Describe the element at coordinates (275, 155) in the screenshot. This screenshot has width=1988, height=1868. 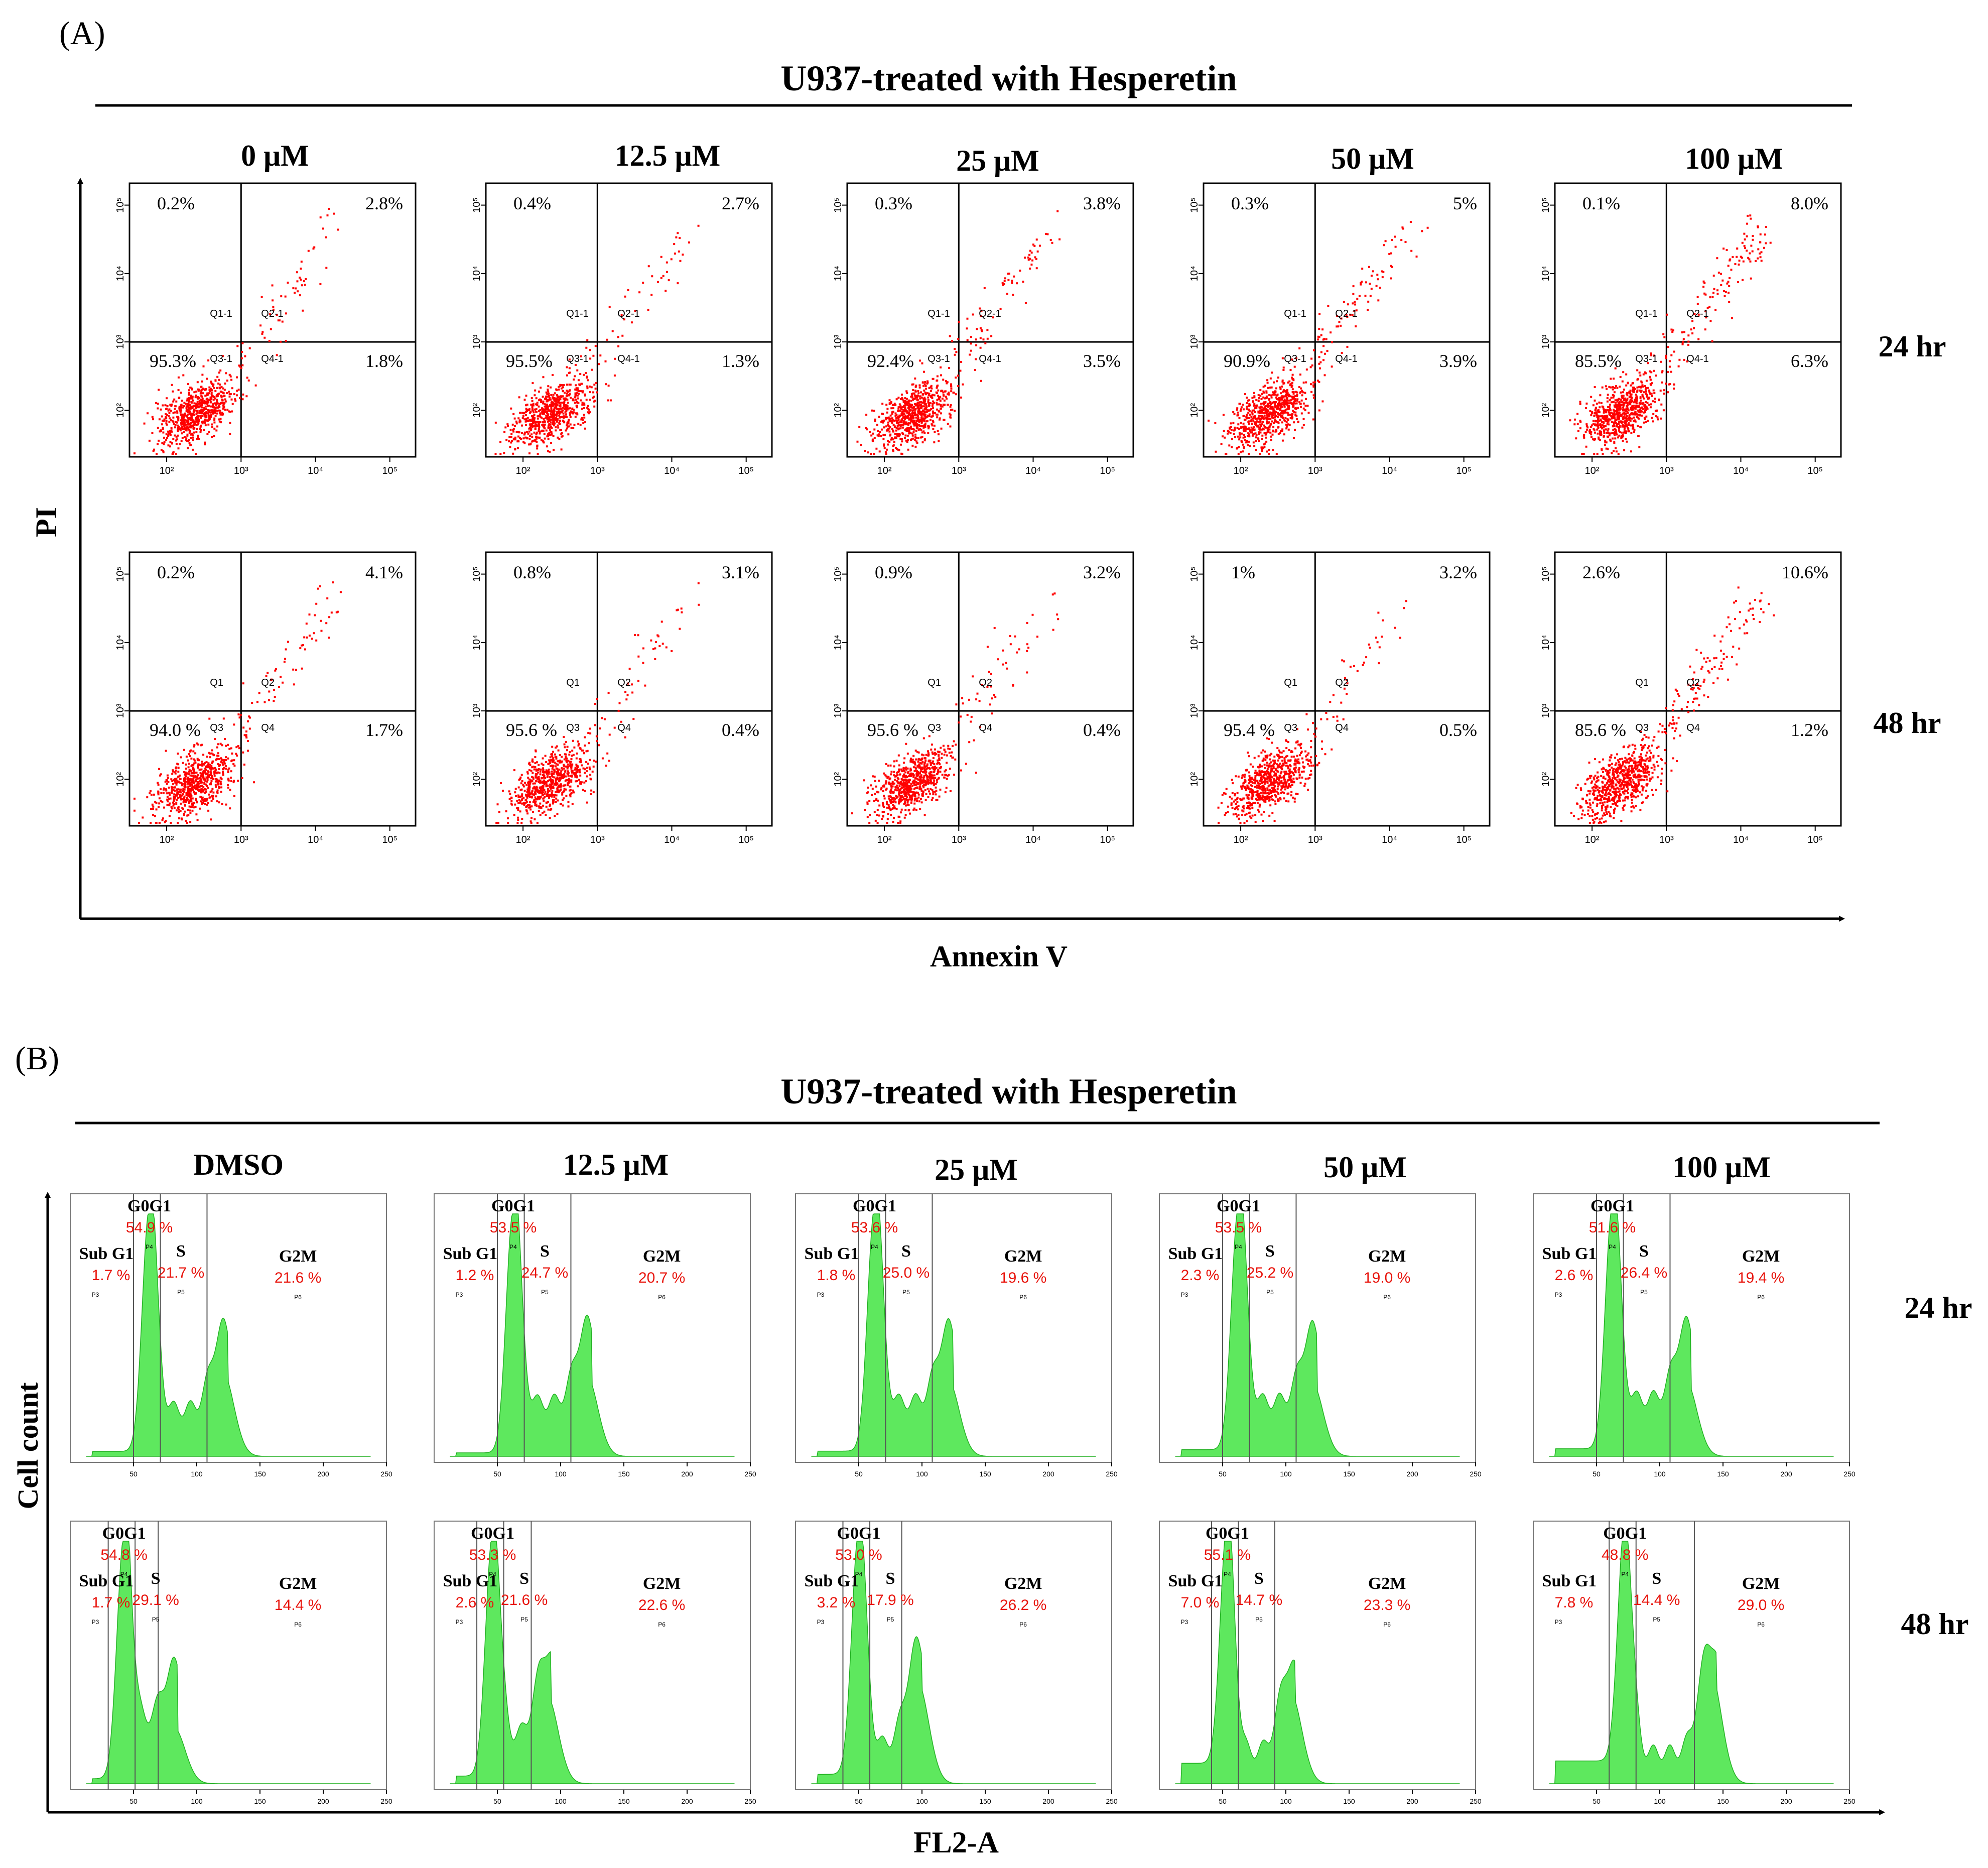
I see `col-header-a-1: 0 μM` at that location.